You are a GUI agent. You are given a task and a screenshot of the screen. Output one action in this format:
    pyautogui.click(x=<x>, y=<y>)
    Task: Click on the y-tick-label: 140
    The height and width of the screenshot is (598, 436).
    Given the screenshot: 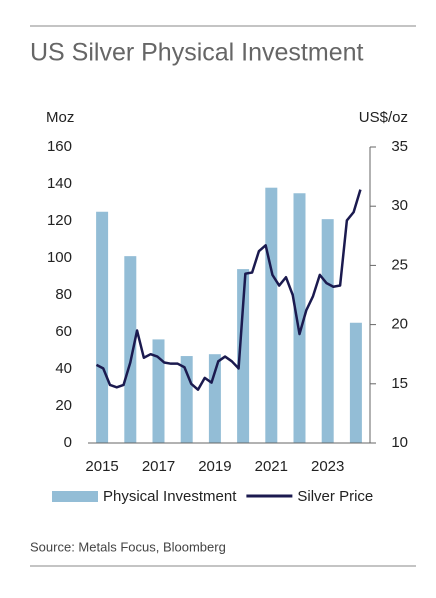 What is the action you would take?
    pyautogui.click(x=59, y=183)
    